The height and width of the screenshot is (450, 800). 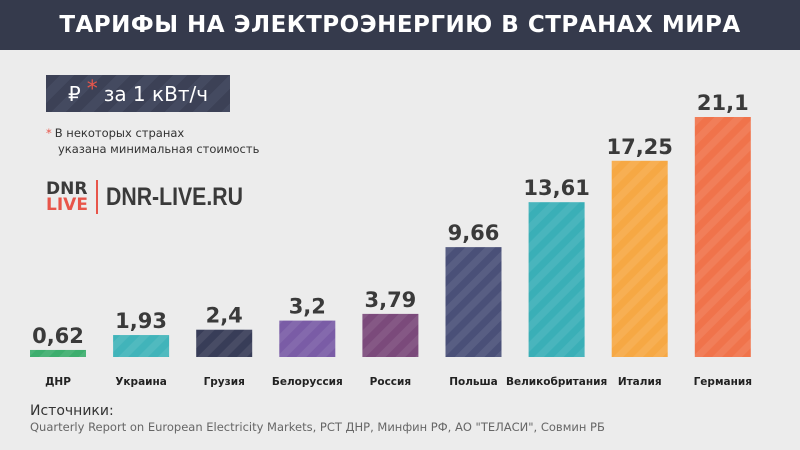 What do you see at coordinates (141, 382) in the screenshot?
I see `category-label: Украина` at bounding box center [141, 382].